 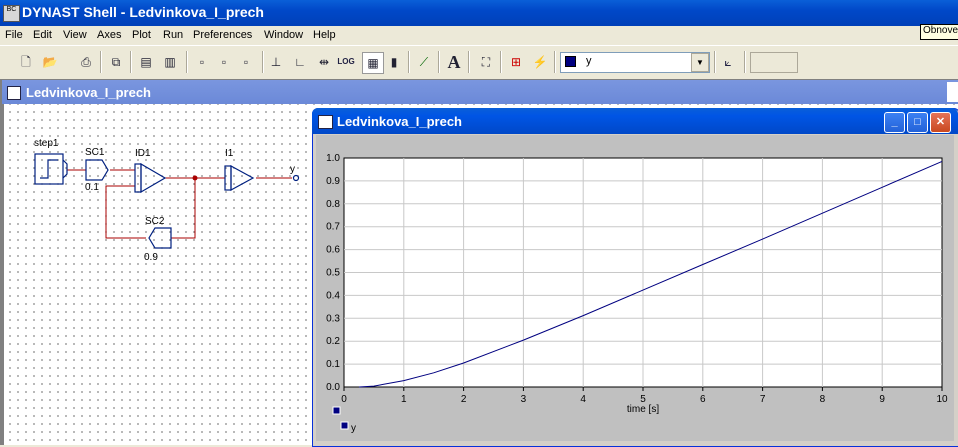 I want to click on schematic-window-icon, so click(x=14, y=93).